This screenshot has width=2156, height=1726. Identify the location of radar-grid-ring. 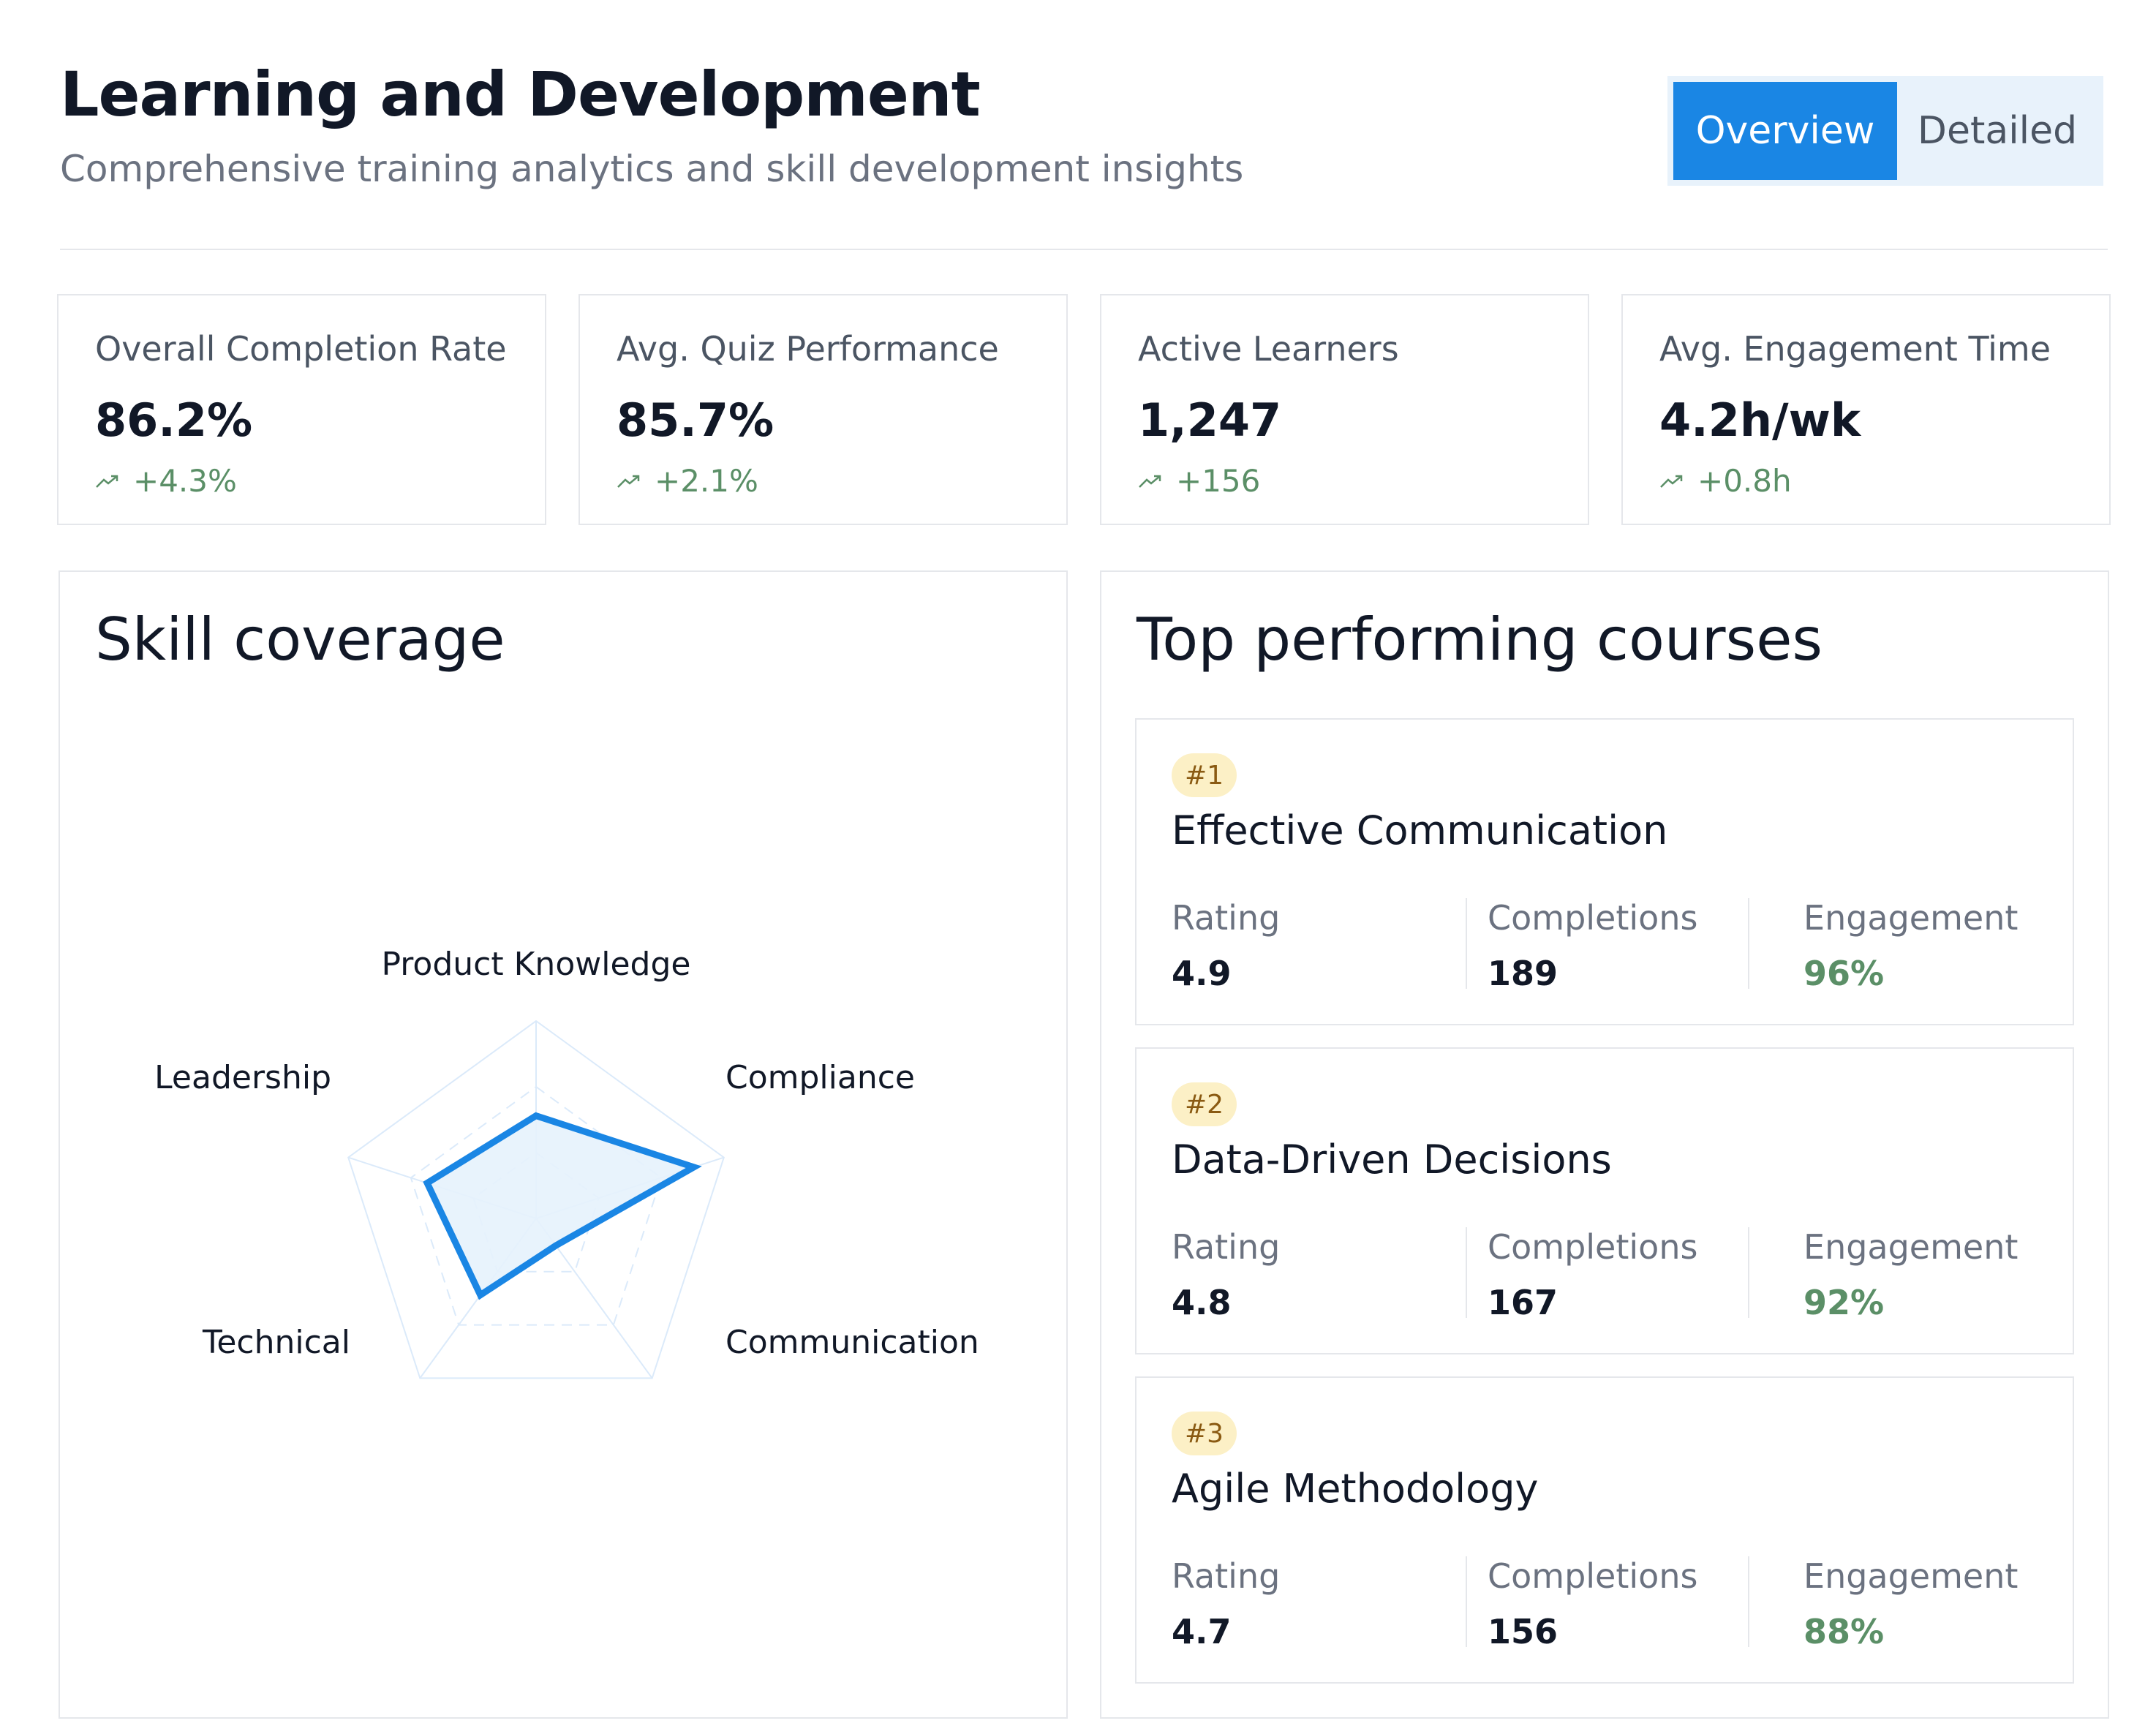
(536, 1199).